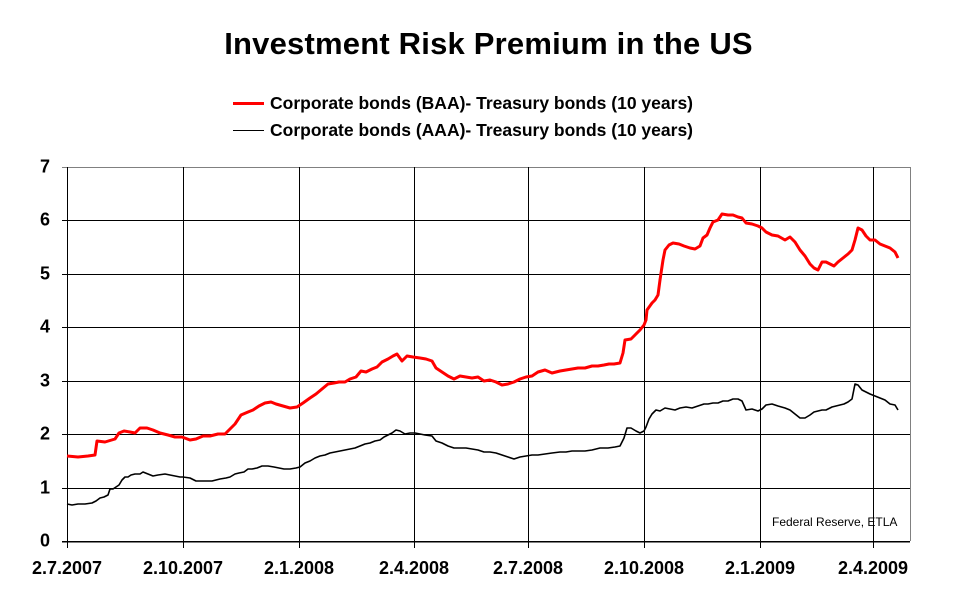 This screenshot has height=600, width=977. What do you see at coordinates (299, 568) in the screenshot?
I see `x-tick-2-1-2008: 2.1.2008` at bounding box center [299, 568].